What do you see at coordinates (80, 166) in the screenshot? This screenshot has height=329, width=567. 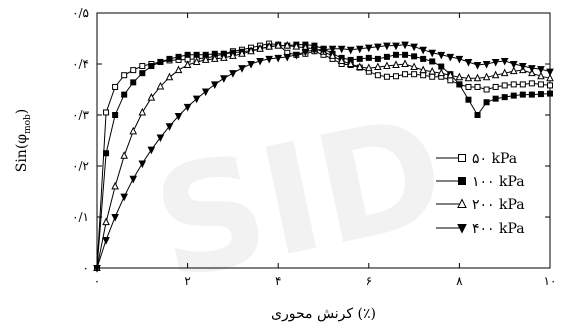 I see `y-tick-label: ۰/۲` at bounding box center [80, 166].